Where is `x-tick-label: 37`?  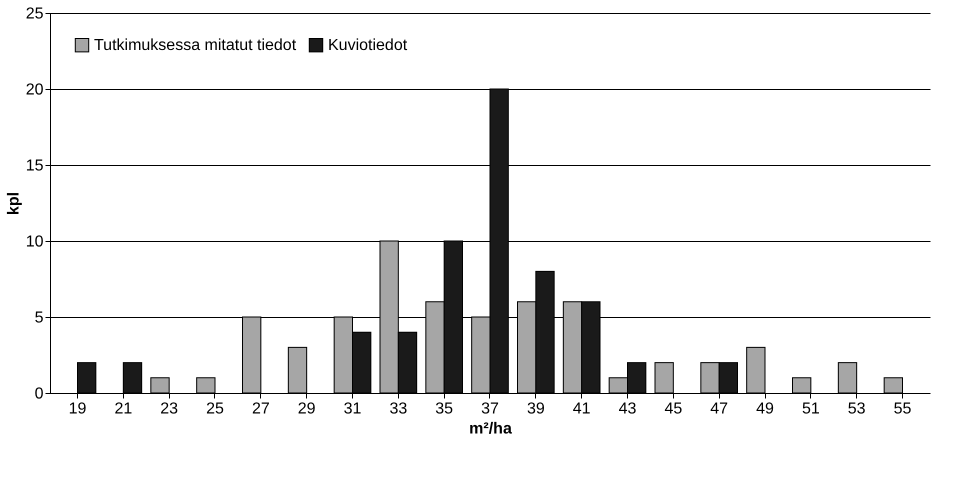
x-tick-label: 37 is located at coordinates (490, 409).